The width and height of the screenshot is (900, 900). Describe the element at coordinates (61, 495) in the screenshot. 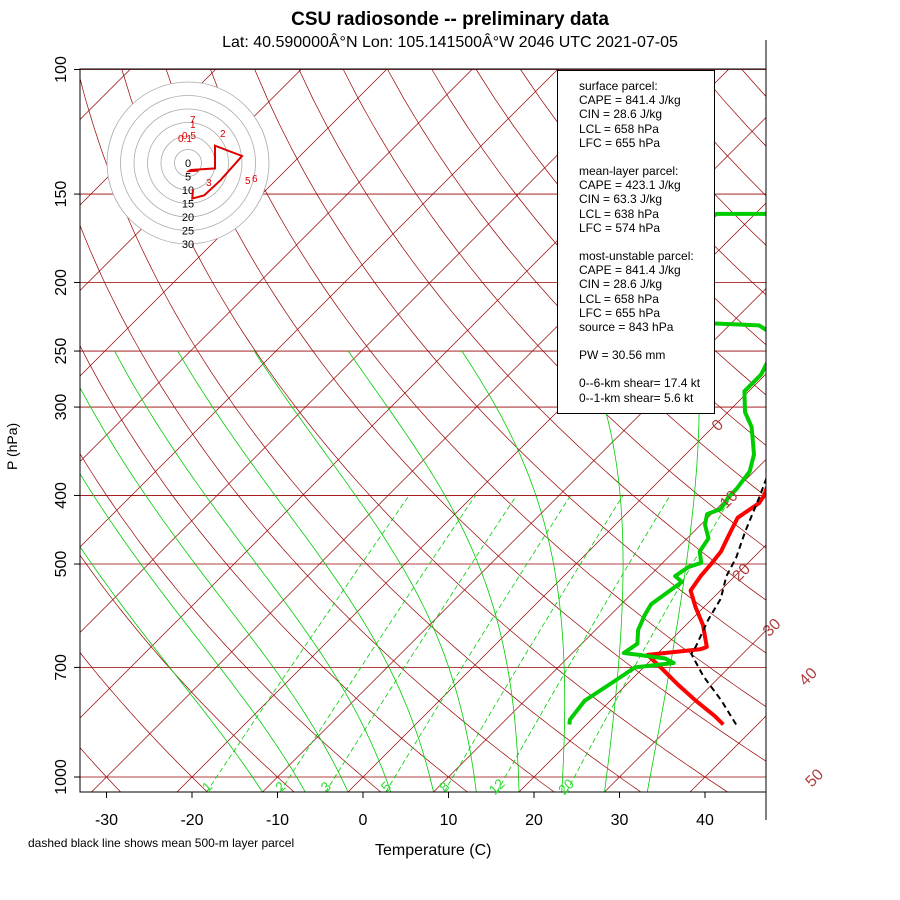

I see `y-tick-label: 400` at that location.